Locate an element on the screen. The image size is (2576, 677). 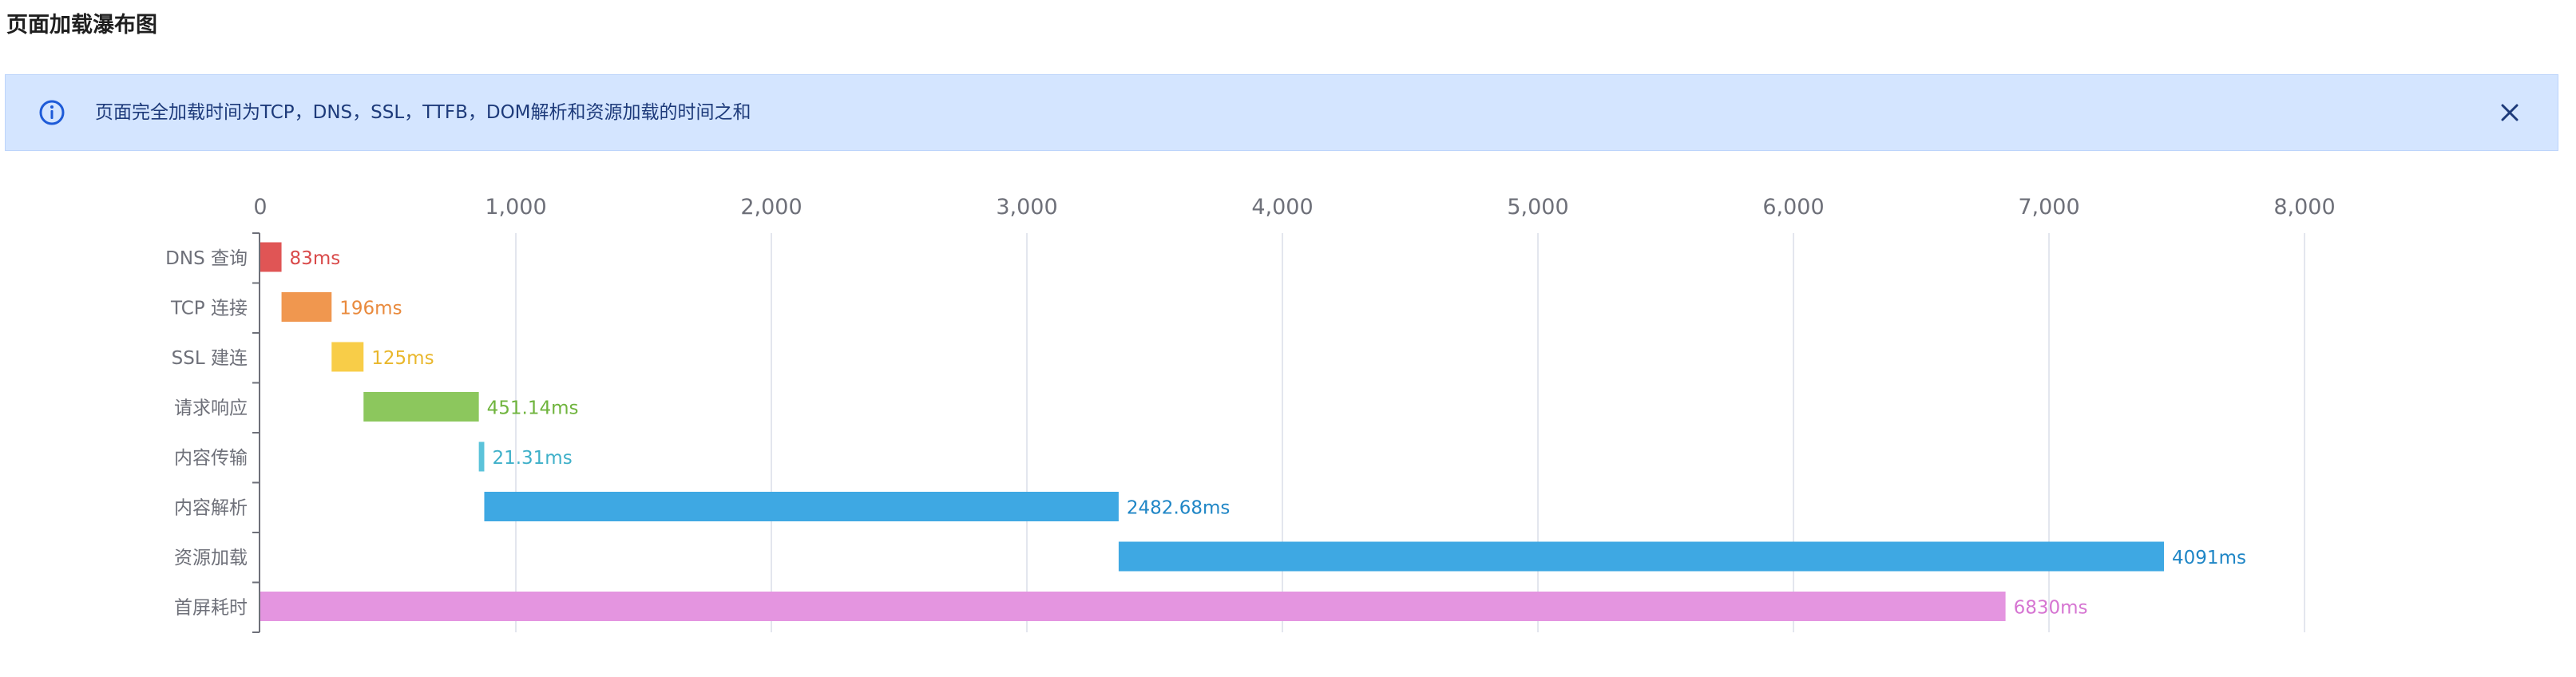
category-label: SSL 建连 is located at coordinates (210, 358).